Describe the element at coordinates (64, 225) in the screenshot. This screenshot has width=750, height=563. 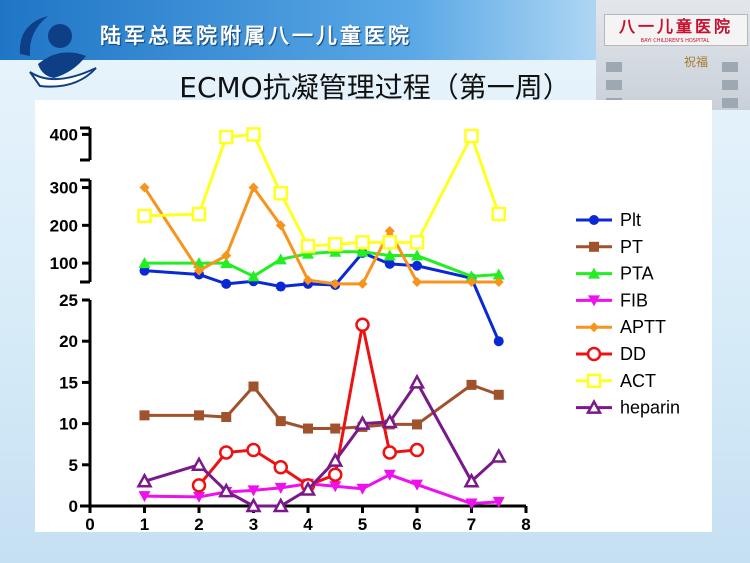
I see `y-tick-label: 200` at that location.